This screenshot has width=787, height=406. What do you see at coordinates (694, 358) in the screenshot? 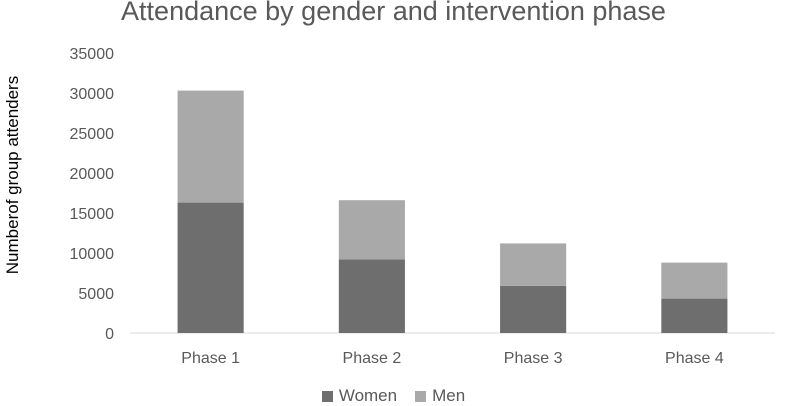
I see `x-tick-label: Phase 4` at bounding box center [694, 358].